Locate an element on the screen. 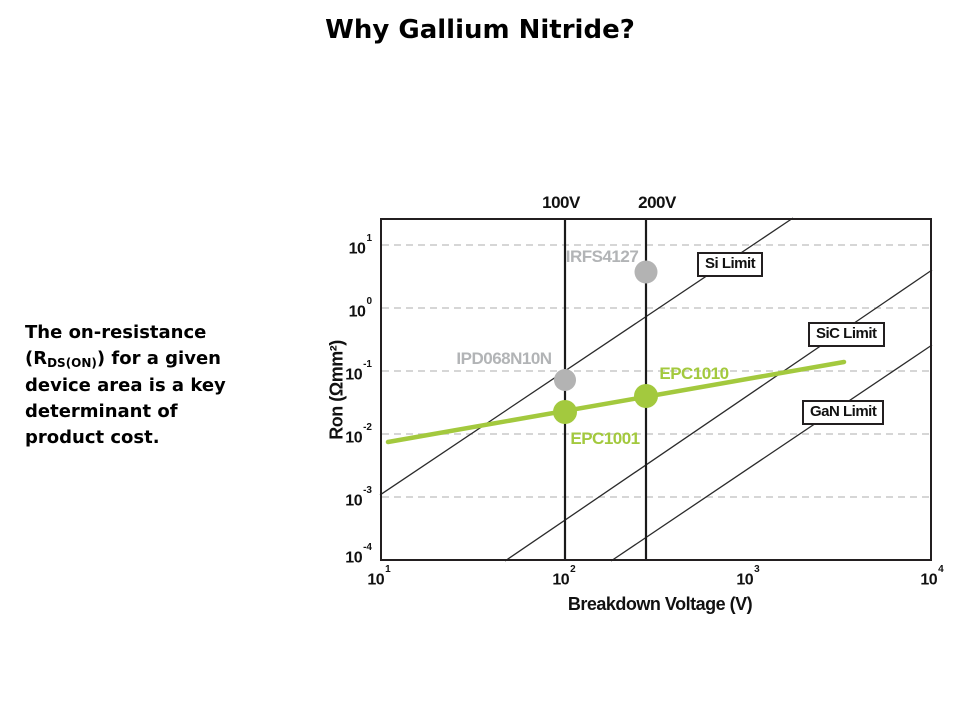  point-ipd068n10n is located at coordinates (565, 380).